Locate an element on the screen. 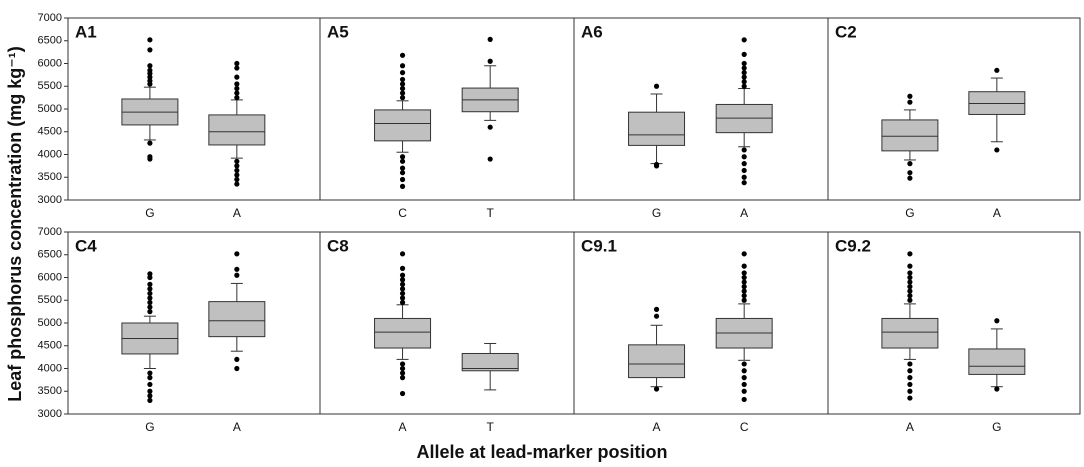 This screenshot has width=1084, height=467. panel-title: C2 is located at coordinates (846, 31).